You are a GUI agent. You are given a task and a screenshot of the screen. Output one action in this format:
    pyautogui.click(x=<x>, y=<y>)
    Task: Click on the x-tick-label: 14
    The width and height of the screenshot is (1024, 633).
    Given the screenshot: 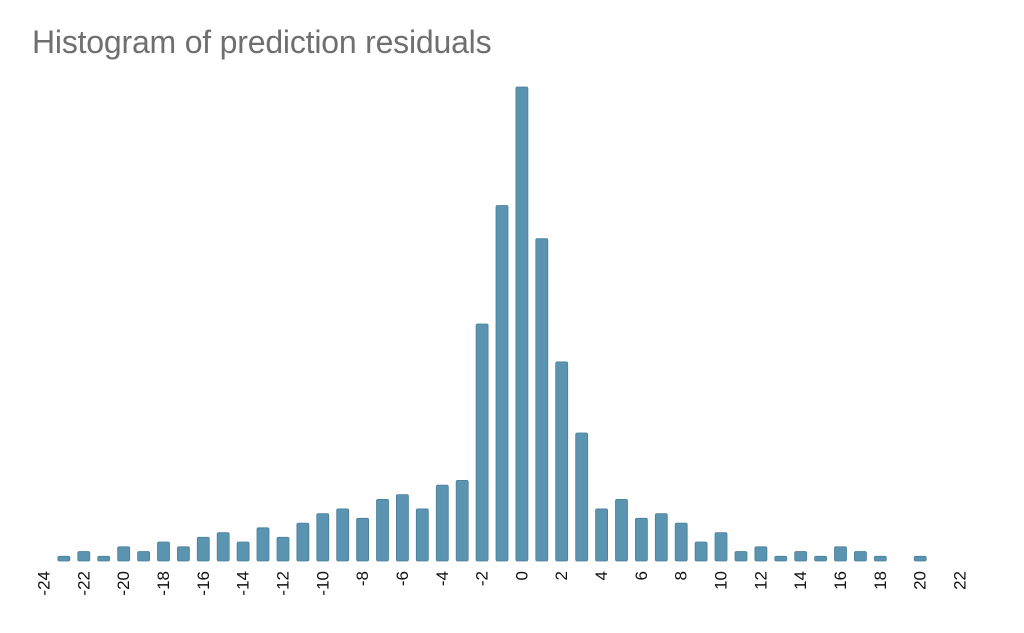 What is the action you would take?
    pyautogui.click(x=800, y=580)
    